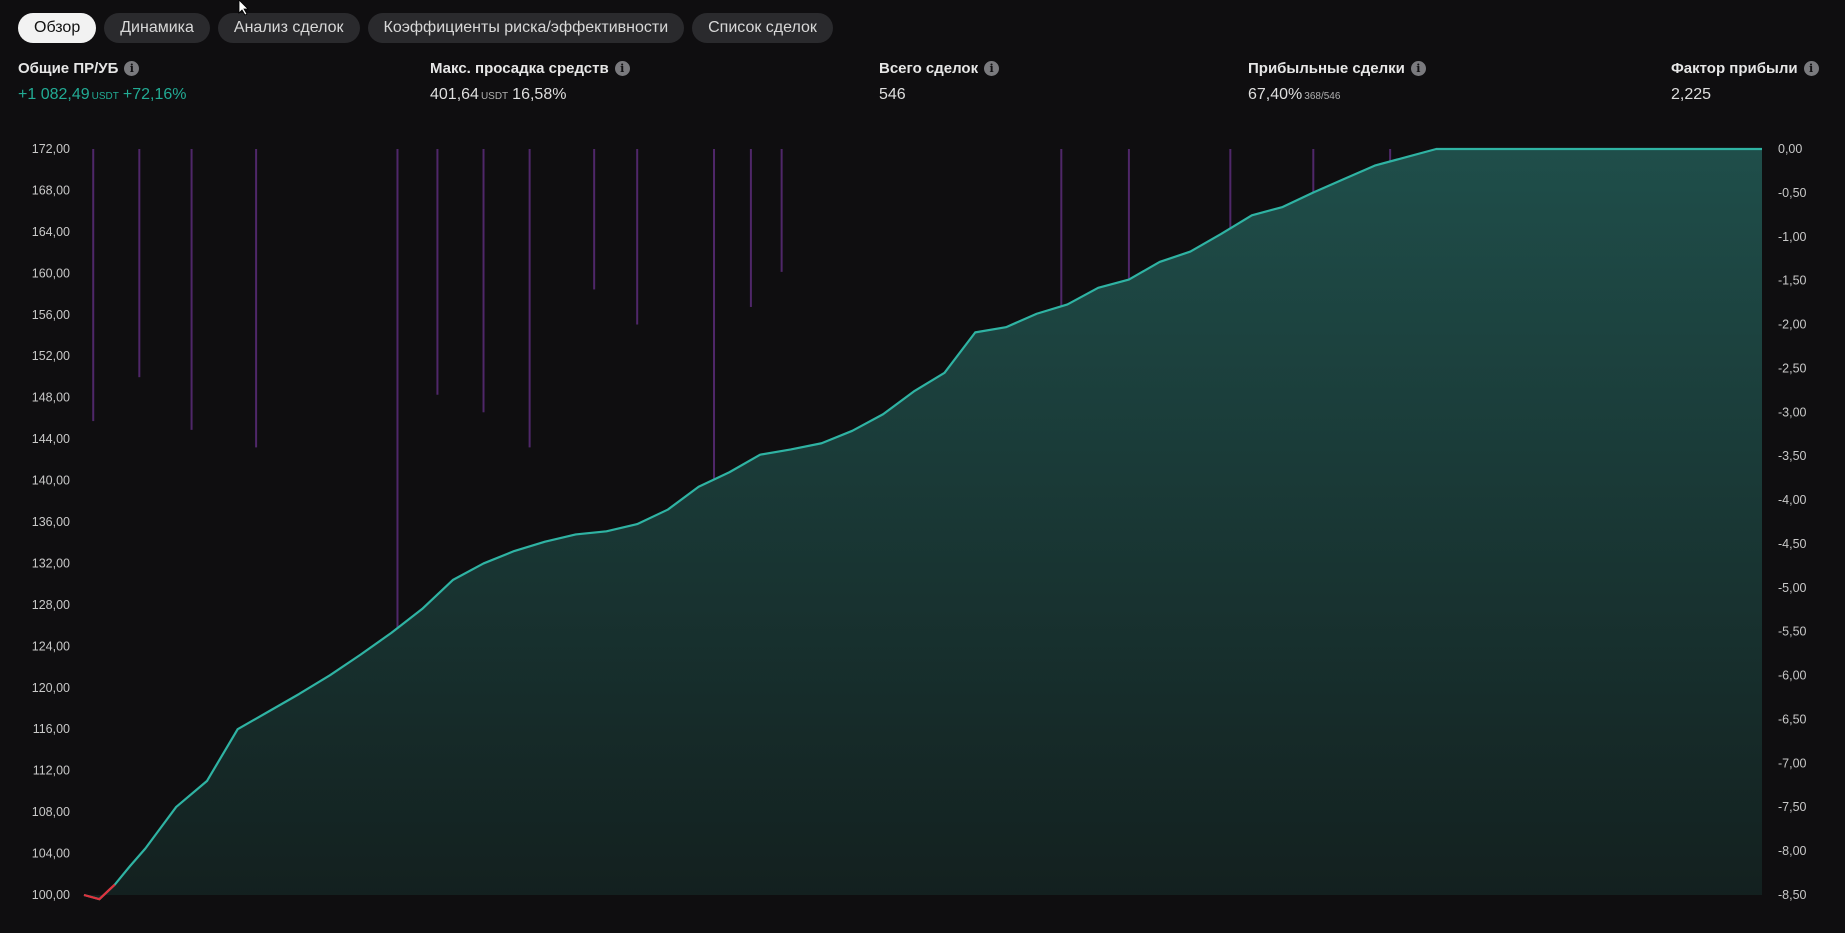 This screenshot has height=933, width=1845. Describe the element at coordinates (154, 94) in the screenshot. I see `stat-extra: +72,16%` at that location.